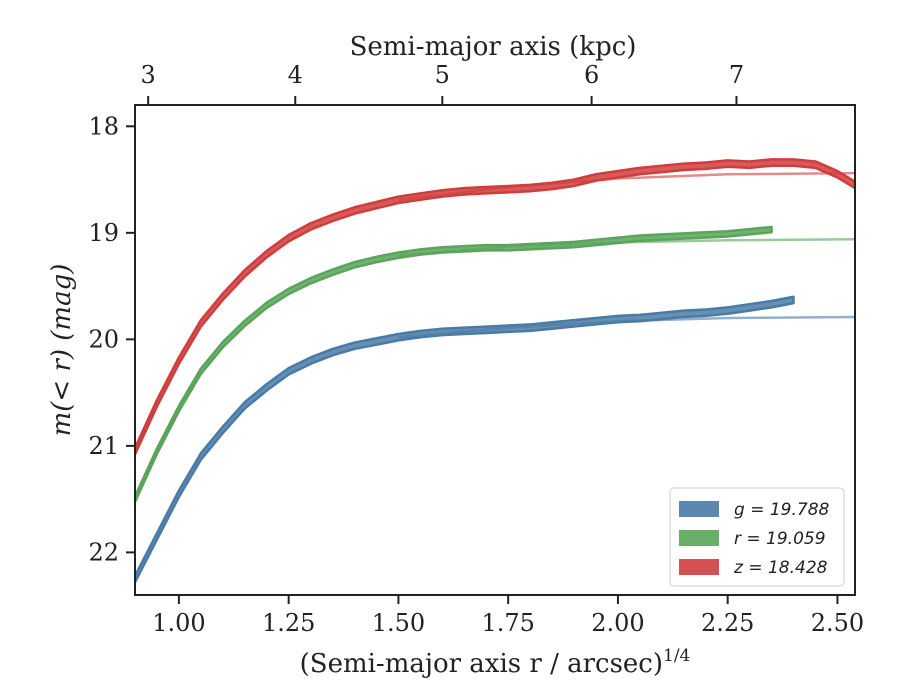  Describe the element at coordinates (103, 552) in the screenshot. I see `y-tick-label: 22` at that location.